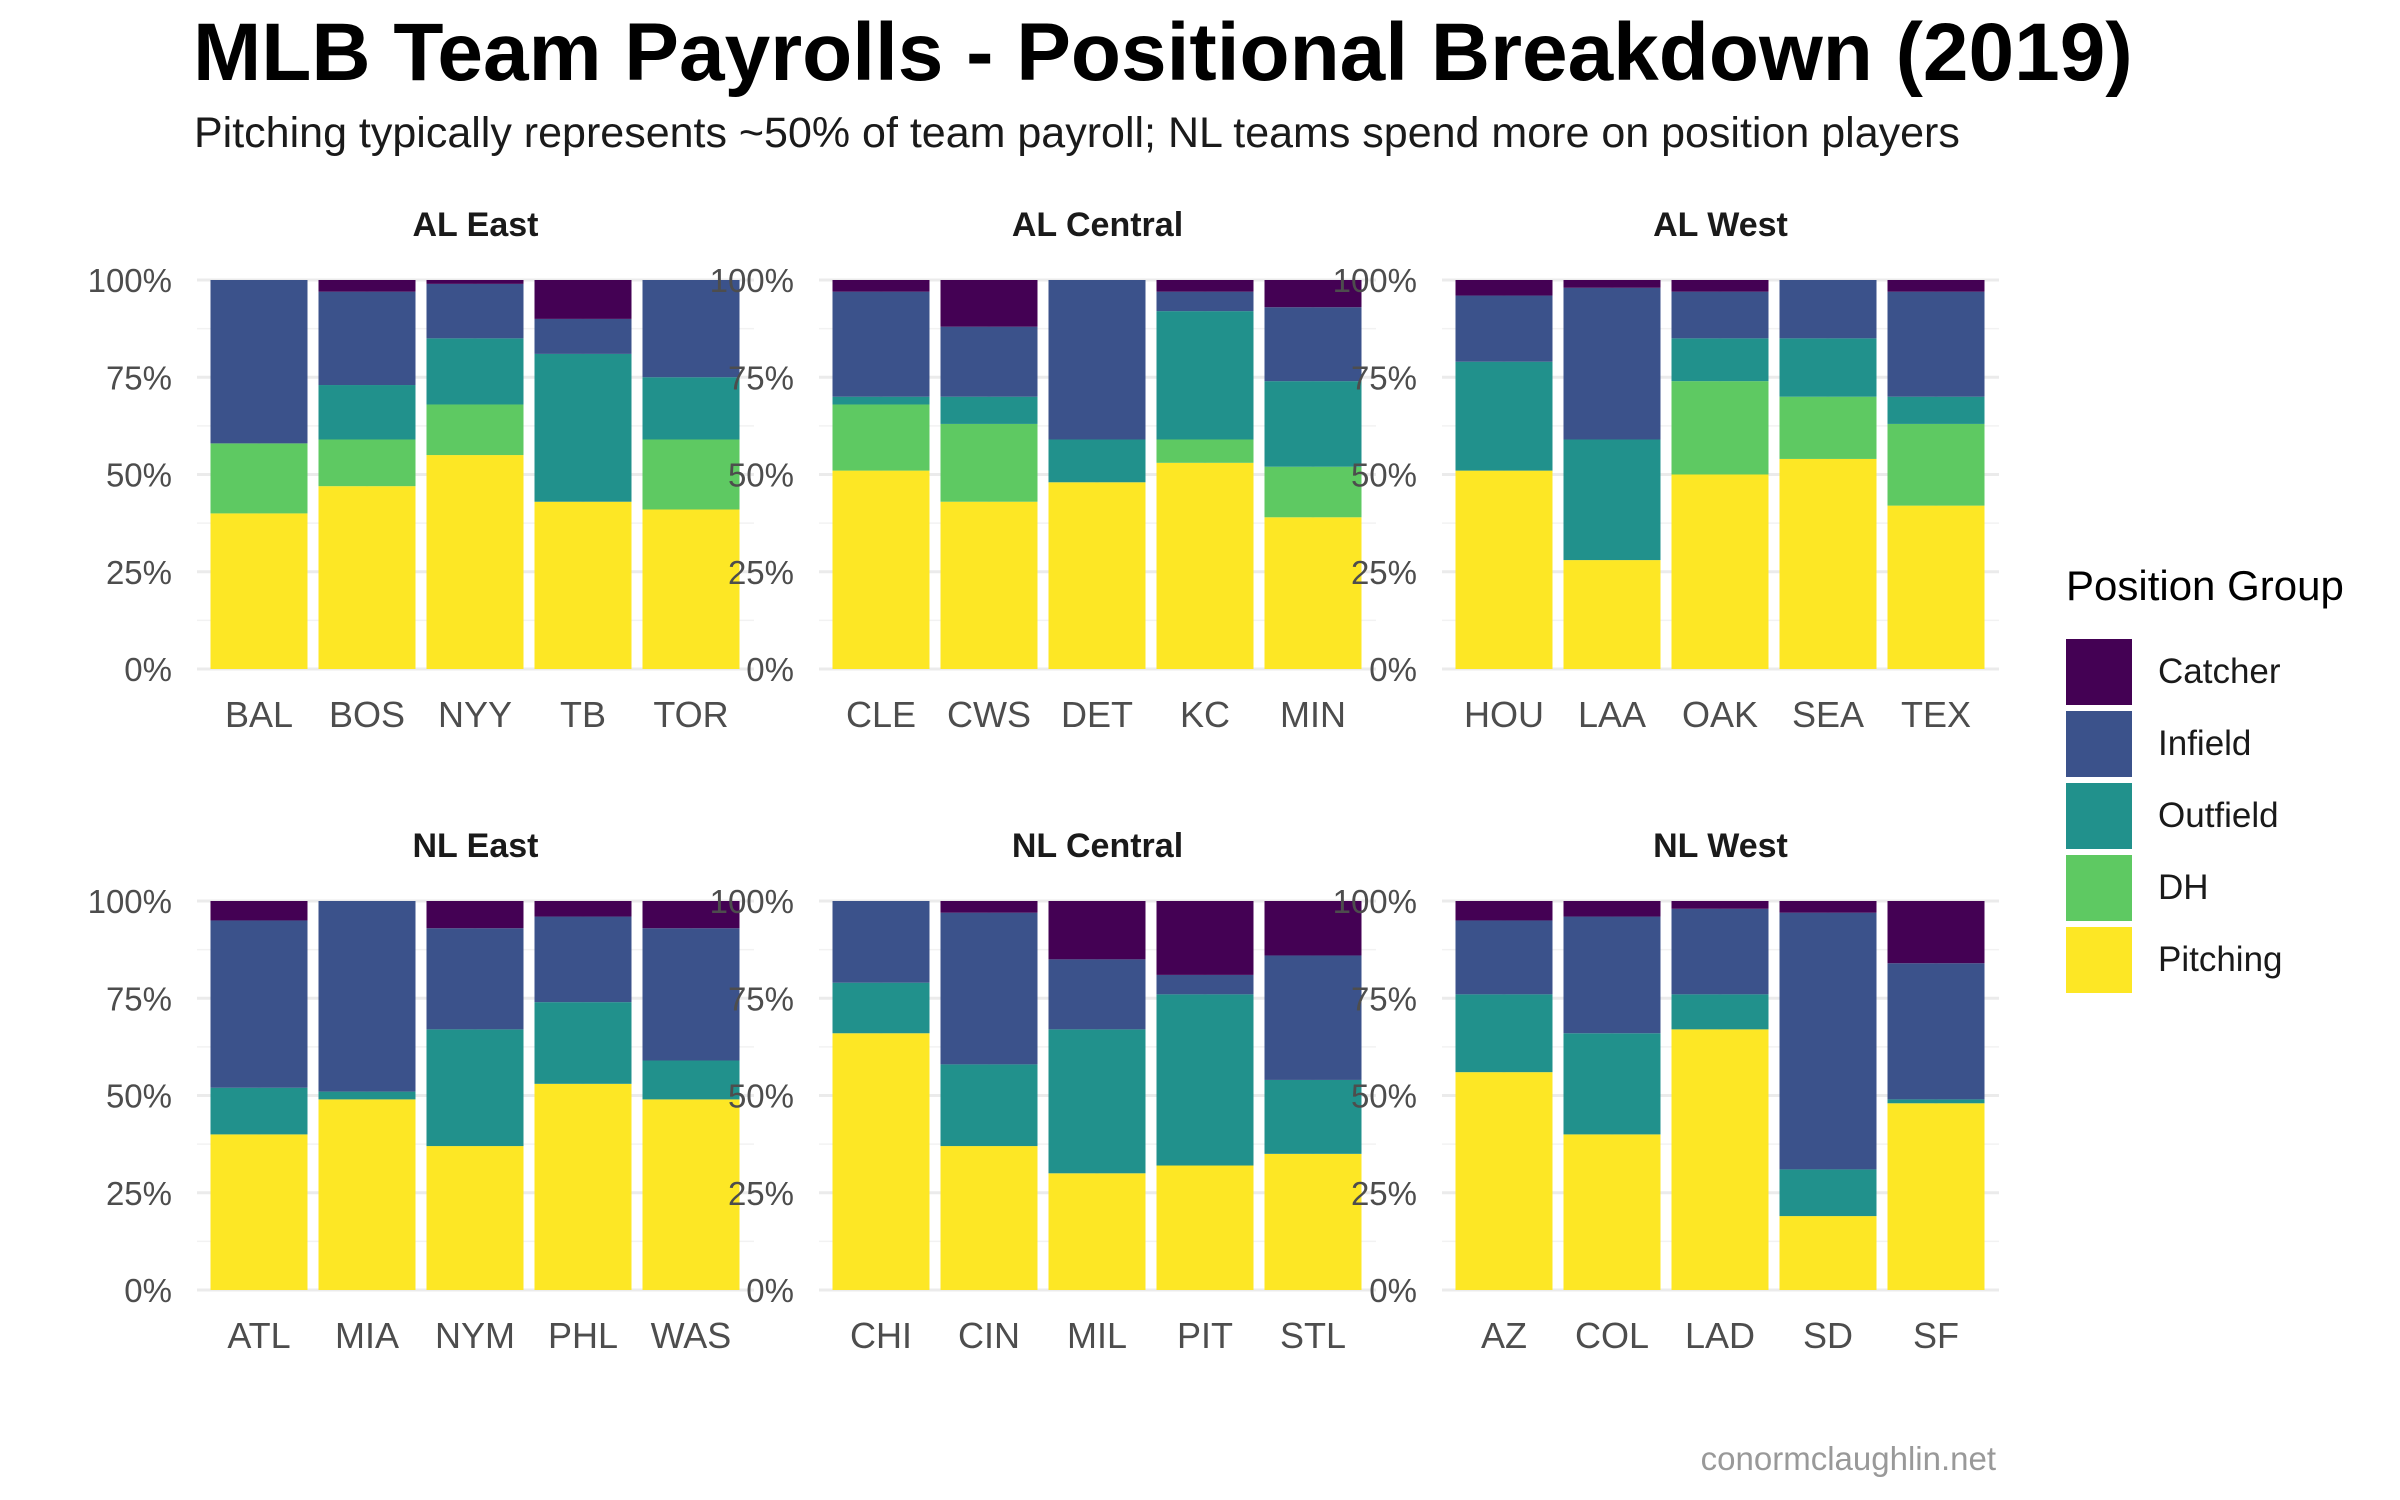 This screenshot has height=1500, width=2400. Describe the element at coordinates (475, 1088) in the screenshot. I see `bar-segment-nym-outfield` at that location.